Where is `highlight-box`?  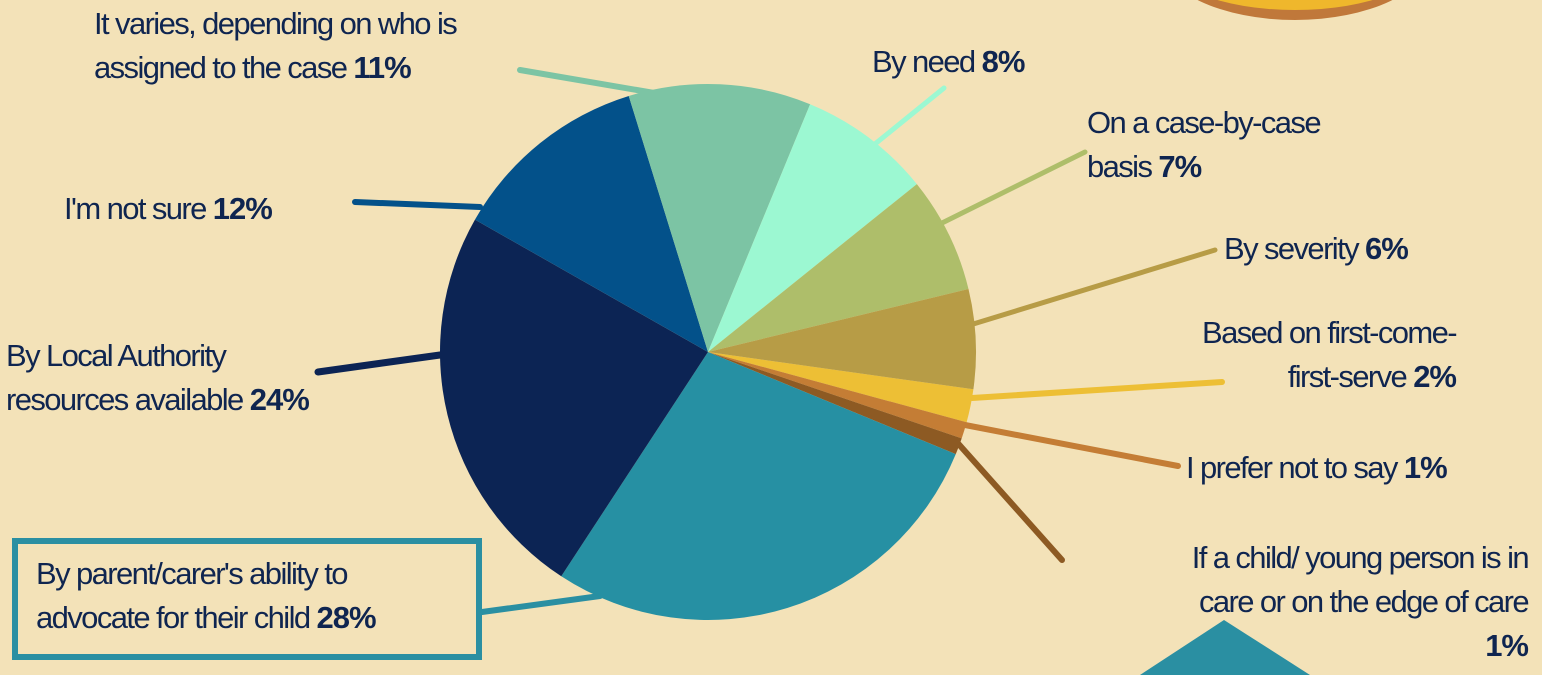 highlight-box is located at coordinates (247, 599).